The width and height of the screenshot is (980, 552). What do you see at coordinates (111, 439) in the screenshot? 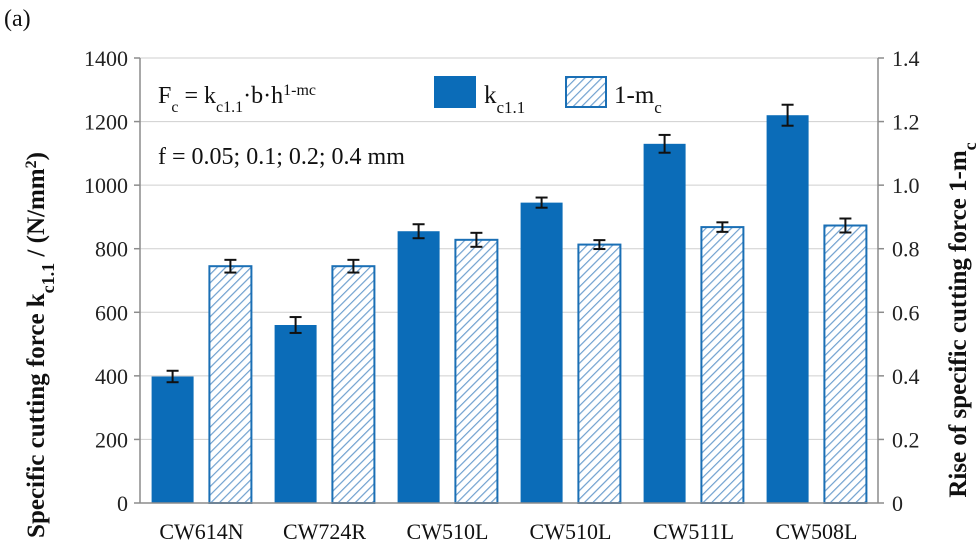
I see `left-tick-label: 200` at bounding box center [111, 439].